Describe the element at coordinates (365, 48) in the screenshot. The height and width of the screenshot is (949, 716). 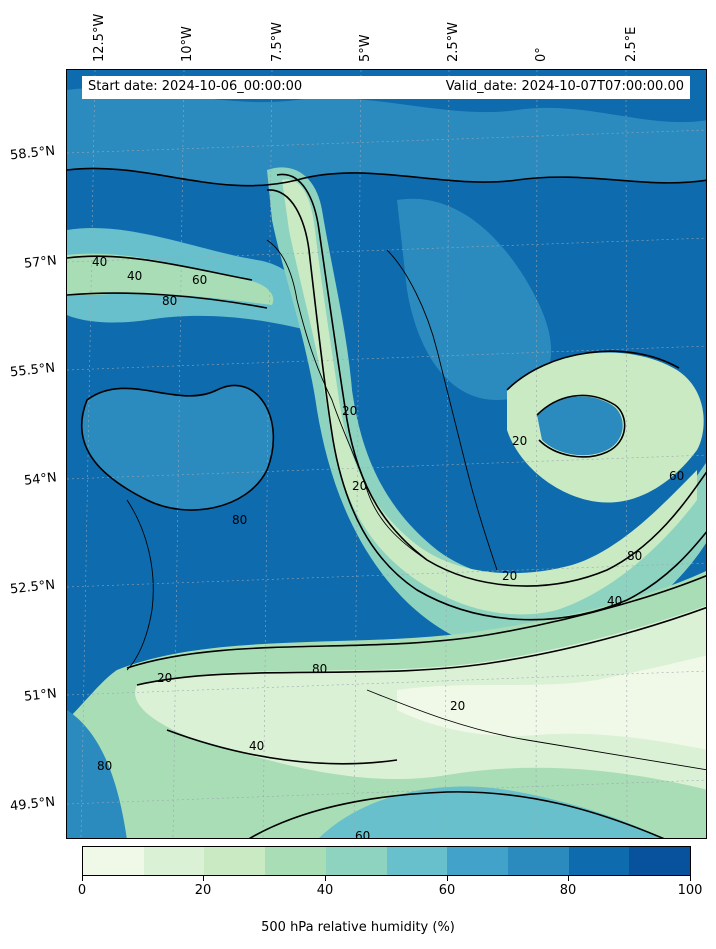
I see `lon-label-5w: 5°W` at that location.